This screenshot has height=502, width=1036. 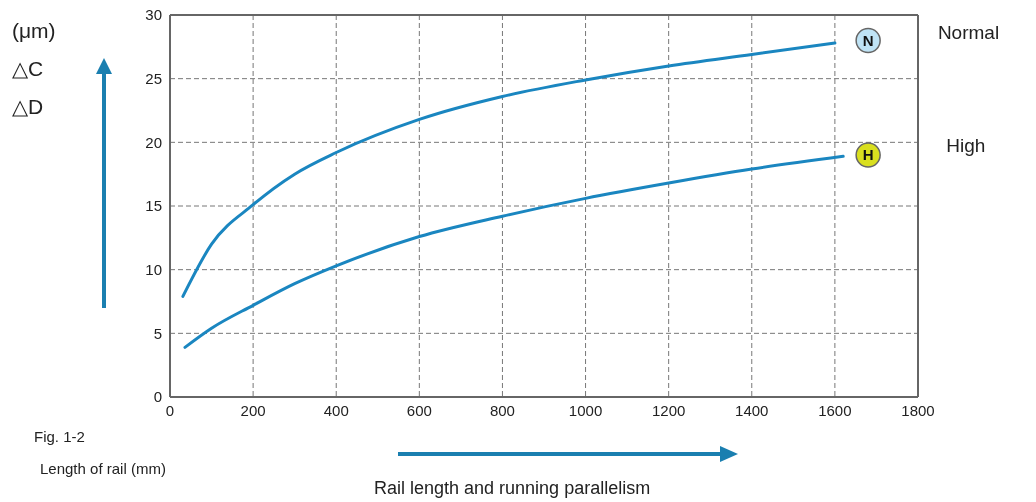 What do you see at coordinates (752, 410) in the screenshot?
I see `x-tick-label: 1400` at bounding box center [752, 410].